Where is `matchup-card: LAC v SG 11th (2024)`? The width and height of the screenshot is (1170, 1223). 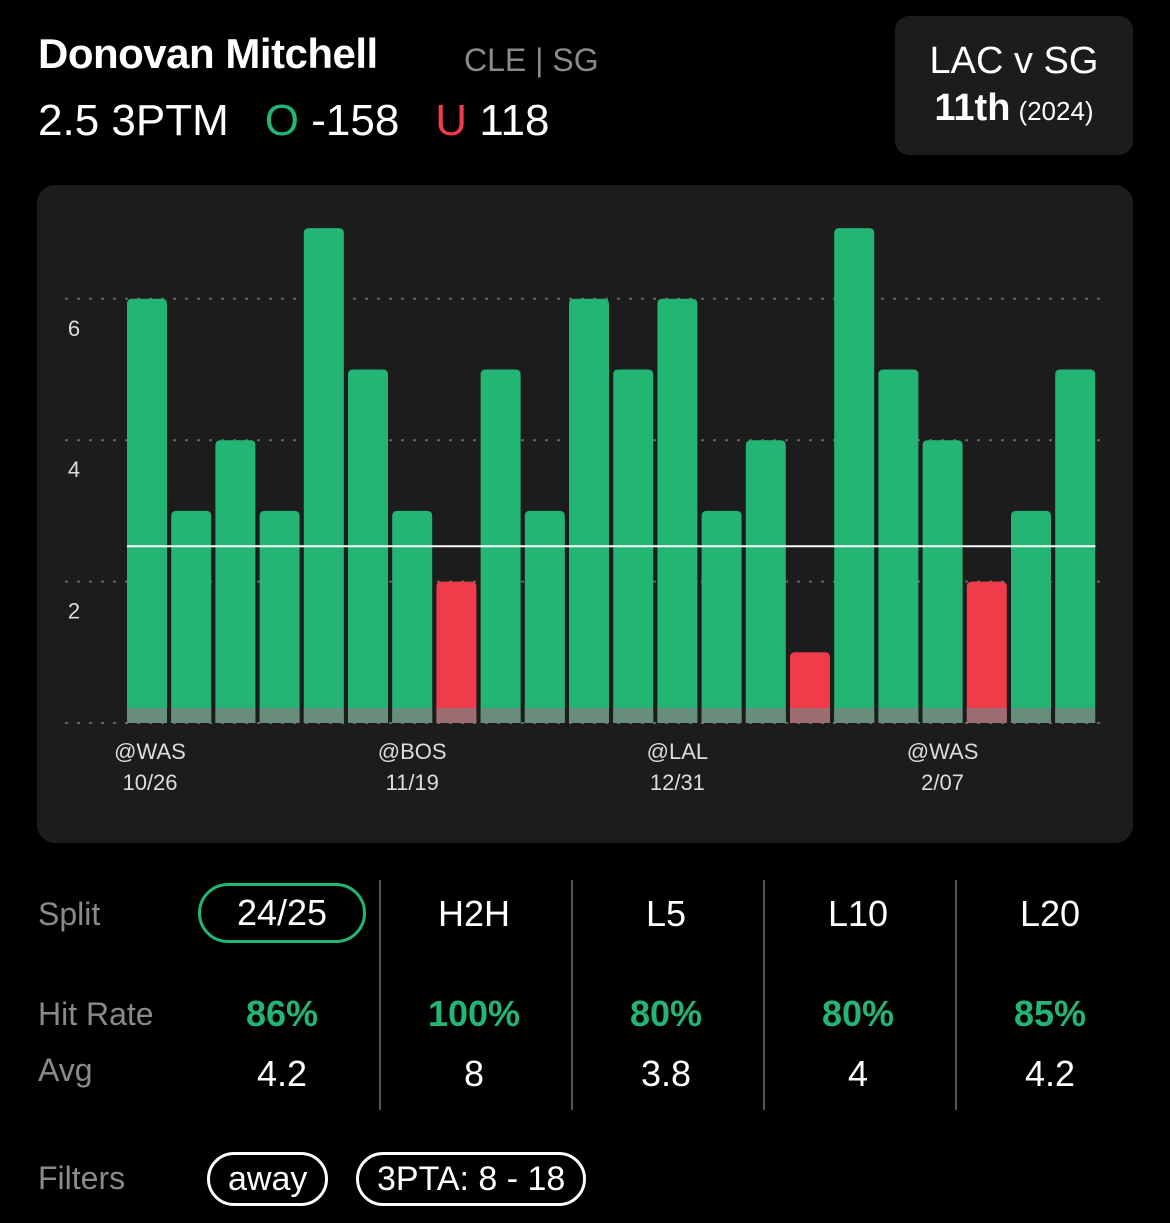 matchup-card: LAC v SG 11th (2024) is located at coordinates (1014, 85).